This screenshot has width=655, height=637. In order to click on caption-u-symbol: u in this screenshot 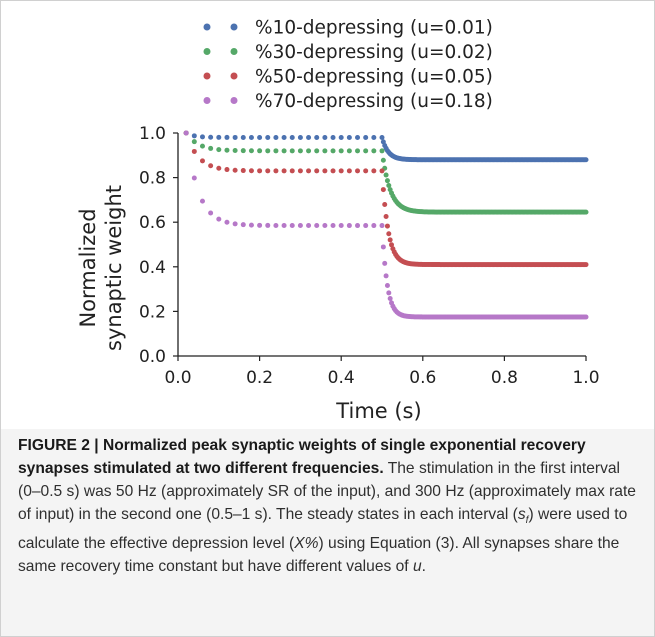, I will do `click(417, 567)`.